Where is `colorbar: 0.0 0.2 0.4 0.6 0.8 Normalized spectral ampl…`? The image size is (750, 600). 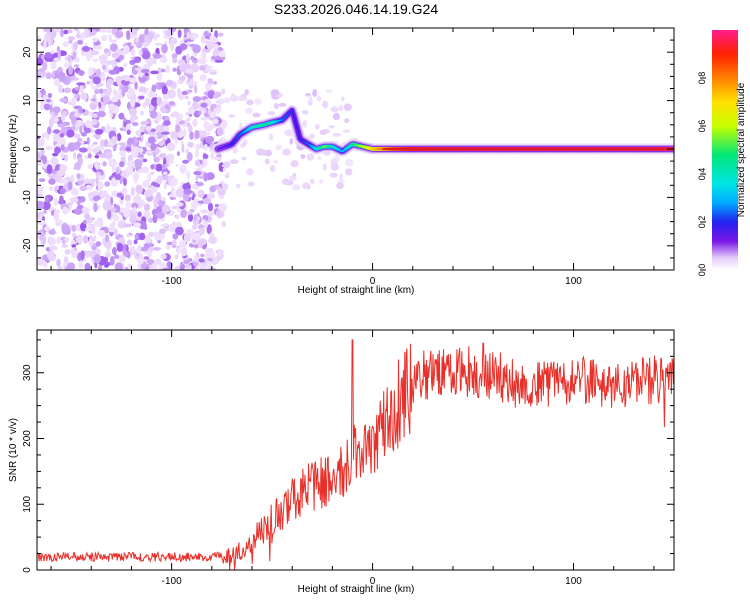
colorbar: 0.0 0.2 0.4 0.6 0.8 Normalized spectral ampl… is located at coordinates (722, 153).